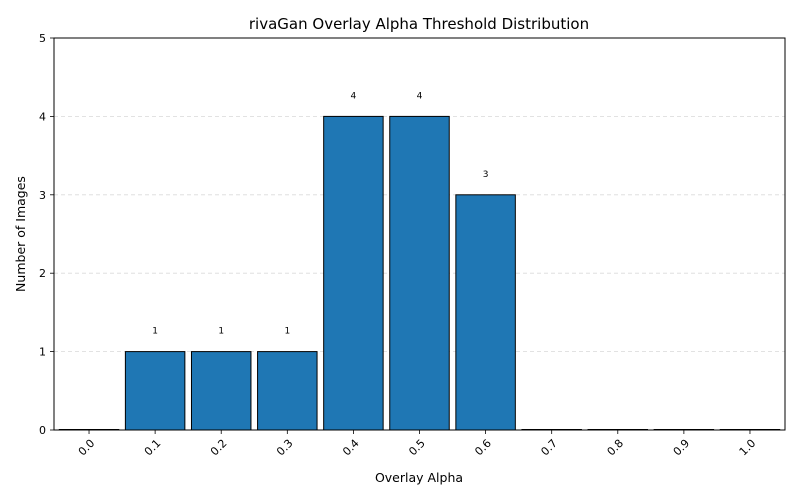 The height and width of the screenshot is (500, 800). Describe the element at coordinates (42, 38) in the screenshot. I see `y-tick-label: 5` at that location.